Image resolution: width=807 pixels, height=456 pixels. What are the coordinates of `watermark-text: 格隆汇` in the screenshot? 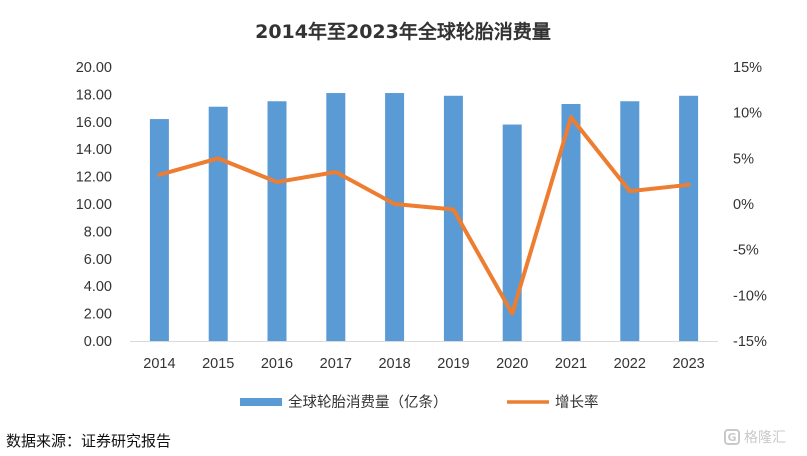 It's located at (765, 438).